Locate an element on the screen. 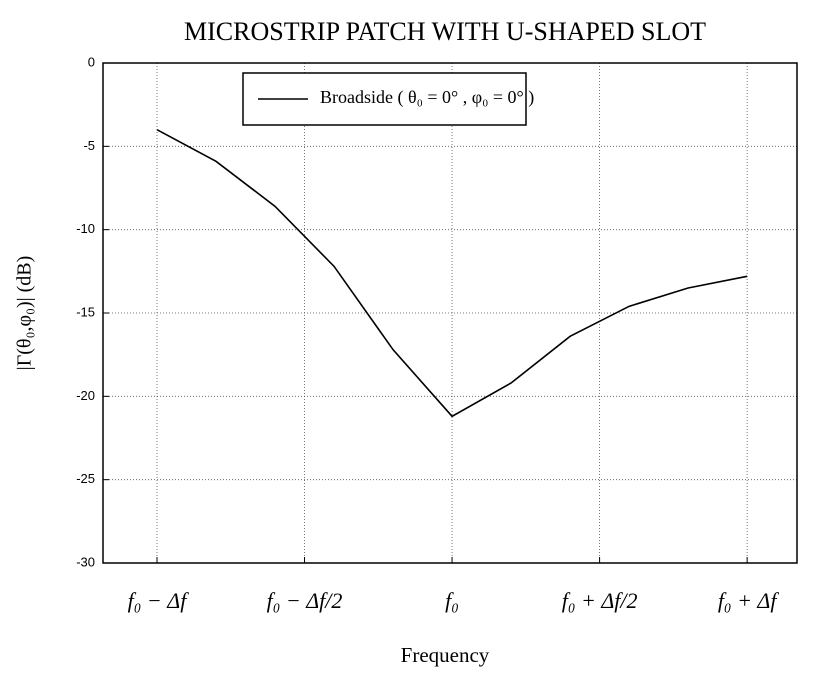 This screenshot has width=834, height=673. y-tick-label: -10 is located at coordinates (85, 228).